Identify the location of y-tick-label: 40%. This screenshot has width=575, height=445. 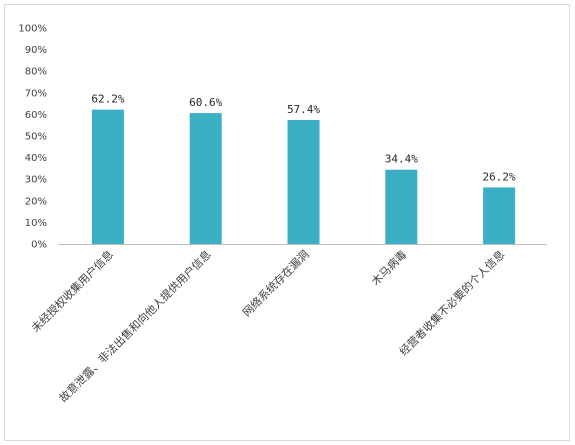
(36, 158).